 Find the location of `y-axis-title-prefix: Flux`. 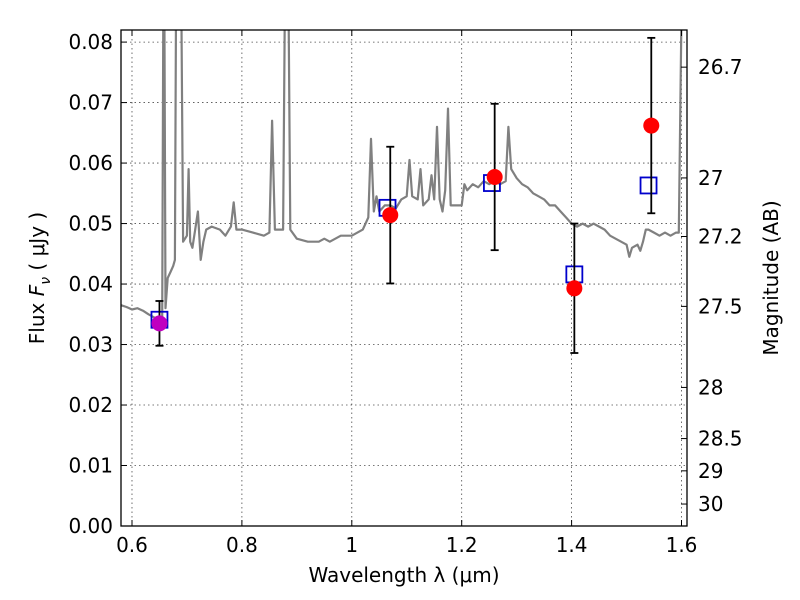

y-axis-title-prefix: Flux is located at coordinates (37, 320).